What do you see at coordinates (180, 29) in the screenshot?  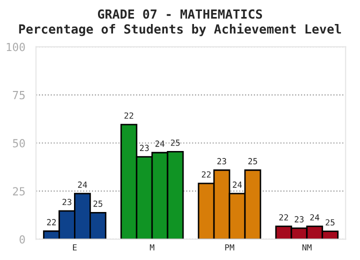 I see `chart-subtitle: Percentage of Students by Achievement Level` at bounding box center [180, 29].